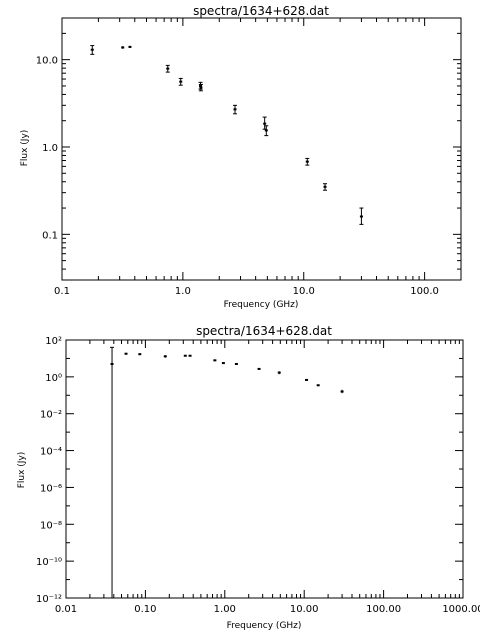  What do you see at coordinates (47, 61) in the screenshot?
I see `chart1-y-tick-label: 10.0` at bounding box center [47, 61].